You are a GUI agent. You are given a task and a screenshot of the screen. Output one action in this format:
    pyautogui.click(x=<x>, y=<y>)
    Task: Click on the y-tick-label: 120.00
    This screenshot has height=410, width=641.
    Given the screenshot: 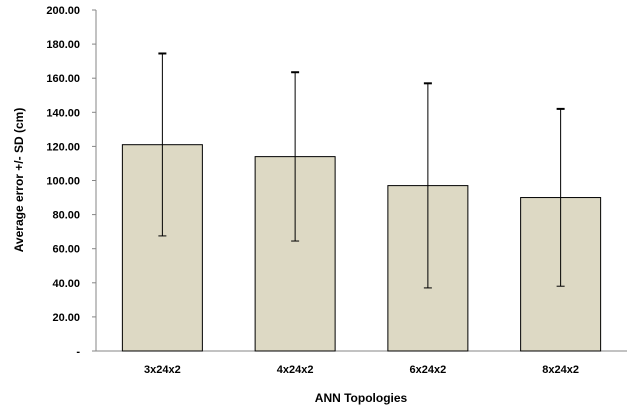 What is the action you would take?
    pyautogui.click(x=63, y=147)
    